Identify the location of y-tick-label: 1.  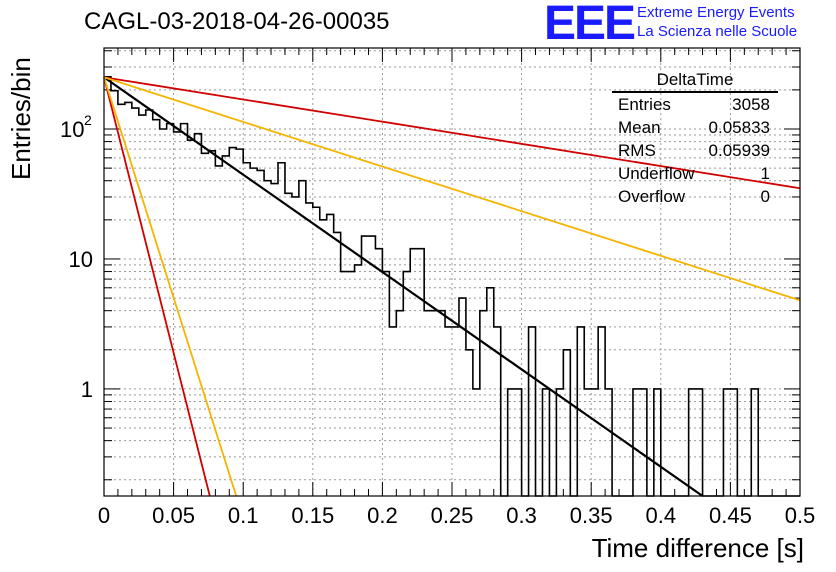
(87, 389).